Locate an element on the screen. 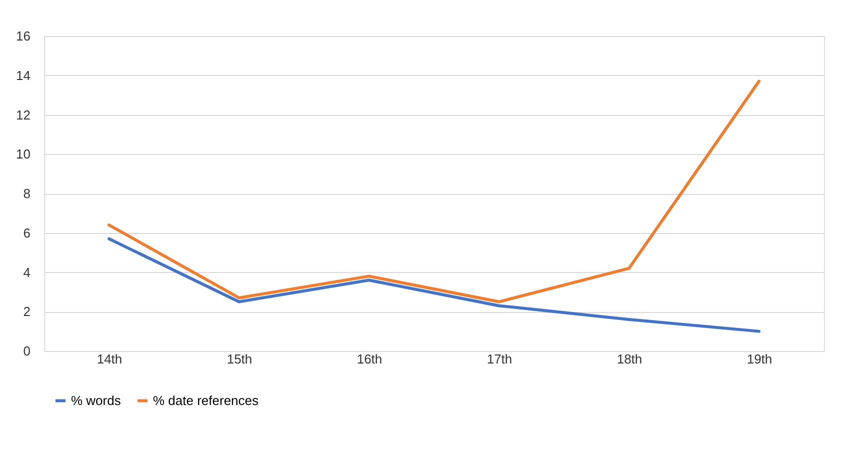  y-tick-label: 8 is located at coordinates (26, 193).